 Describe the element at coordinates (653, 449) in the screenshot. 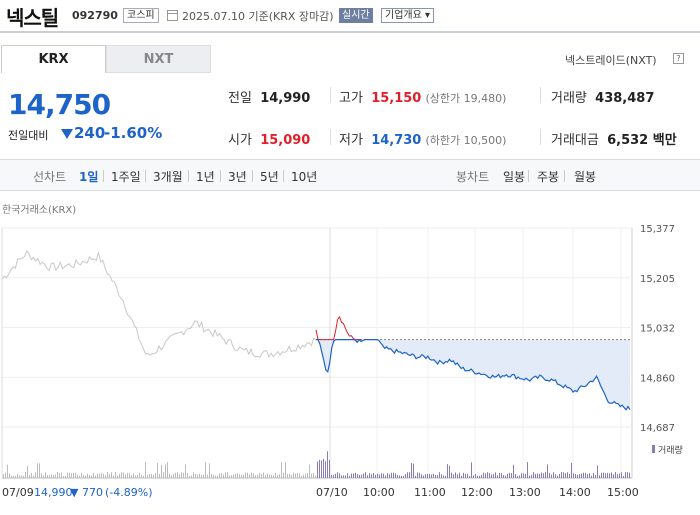

I see `volume-legend-swatch` at that location.